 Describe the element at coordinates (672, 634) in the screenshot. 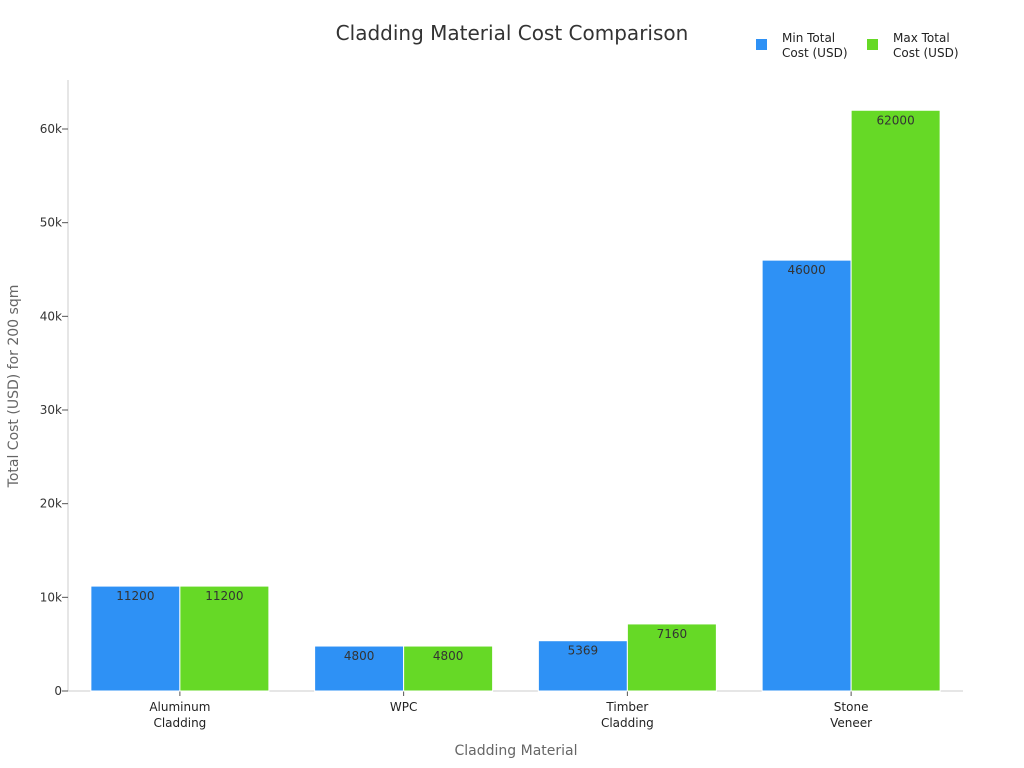

I see `bar-value-label: 7160` at that location.